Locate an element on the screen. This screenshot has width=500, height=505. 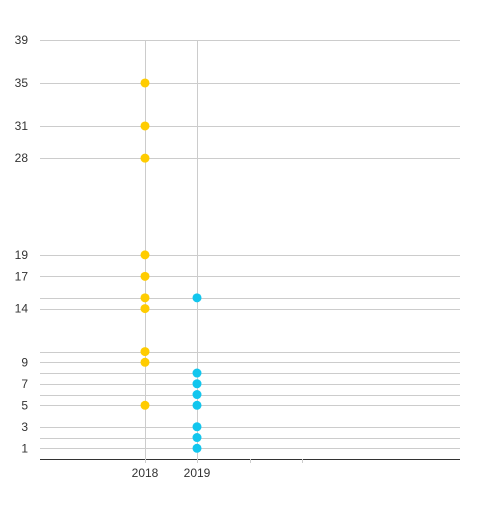
x-tick-label-2019: 2019 is located at coordinates (197, 473).